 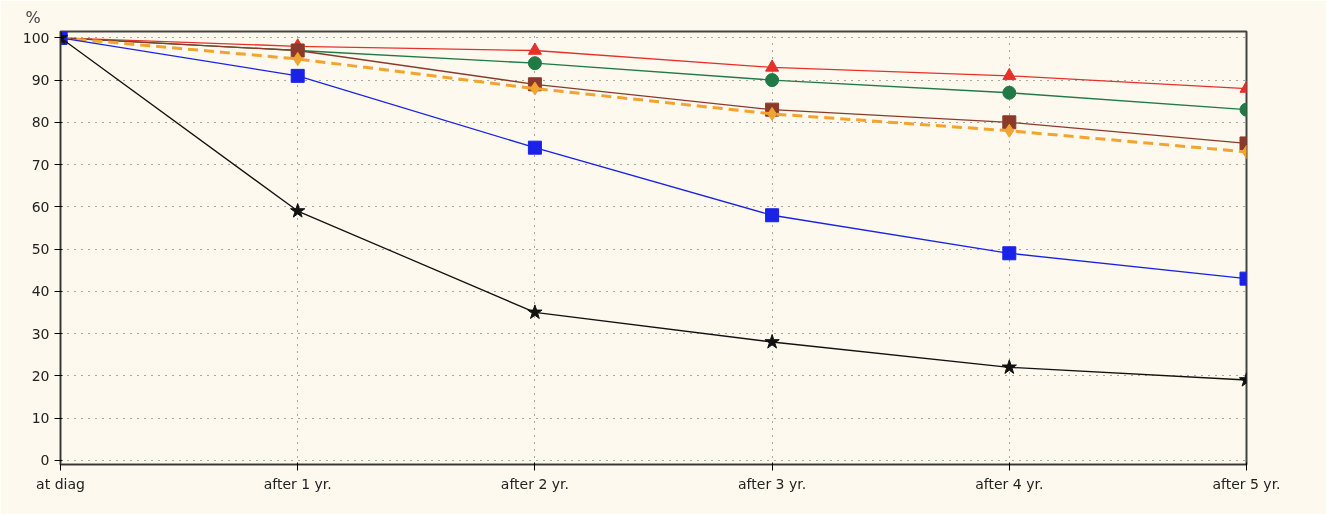 What do you see at coordinates (60, 483) in the screenshot?
I see `x-tick-label: at diag` at bounding box center [60, 483].